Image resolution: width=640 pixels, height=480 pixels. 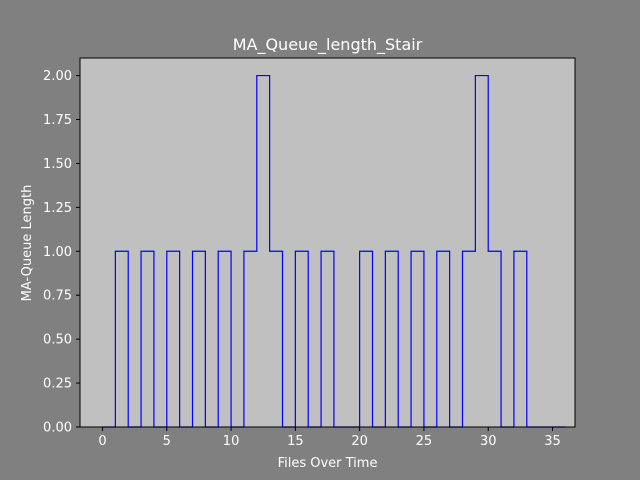 I want to click on x-tick-label: 25, so click(x=424, y=441).